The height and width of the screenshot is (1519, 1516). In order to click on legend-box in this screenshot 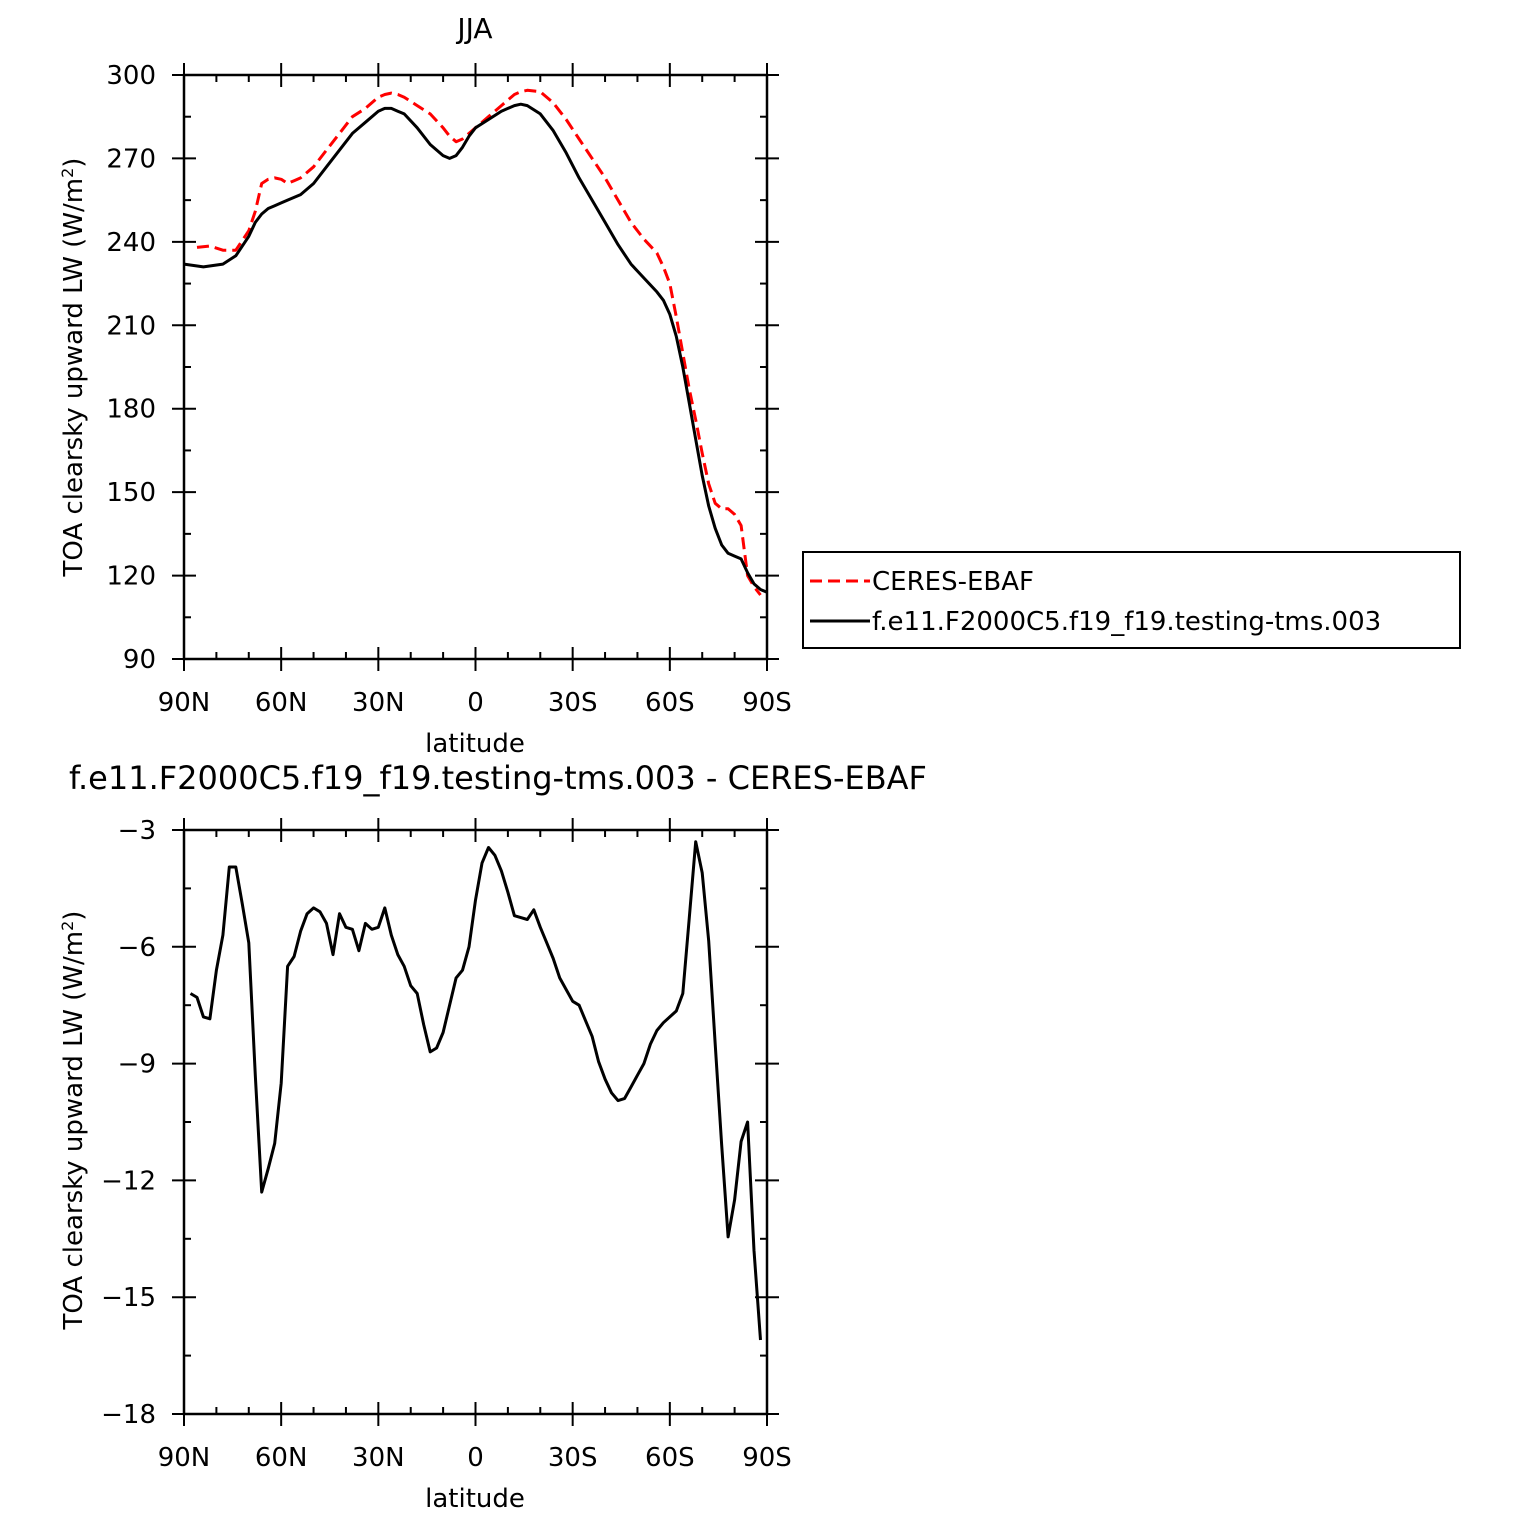, I will do `click(1131, 600)`.